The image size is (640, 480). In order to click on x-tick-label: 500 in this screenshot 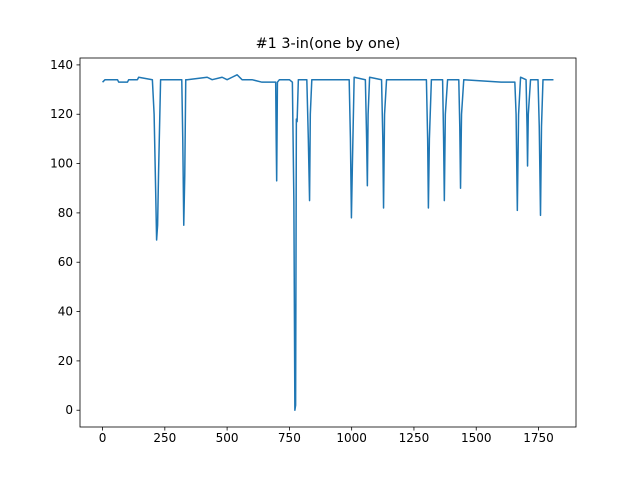, I will do `click(227, 438)`.